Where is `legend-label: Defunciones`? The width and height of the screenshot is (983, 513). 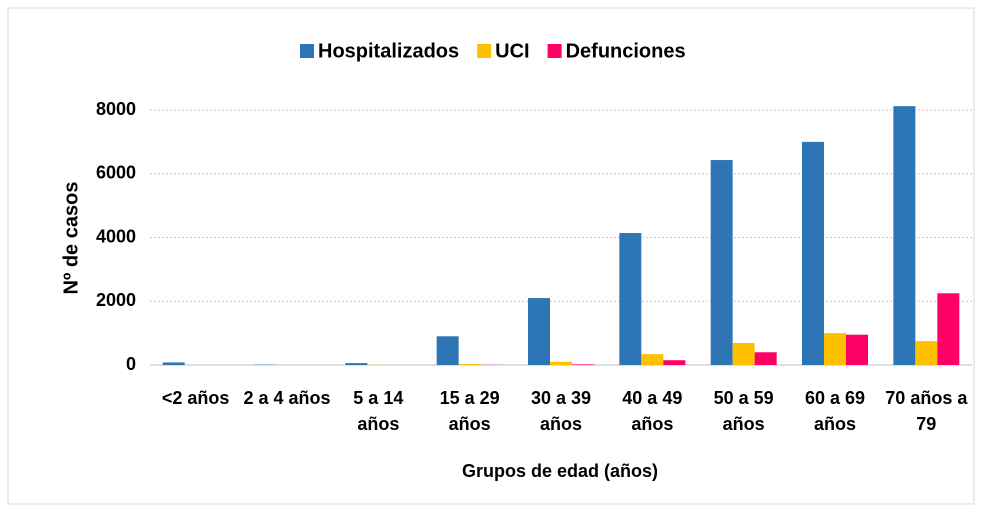
legend-label: Defunciones is located at coordinates (626, 51).